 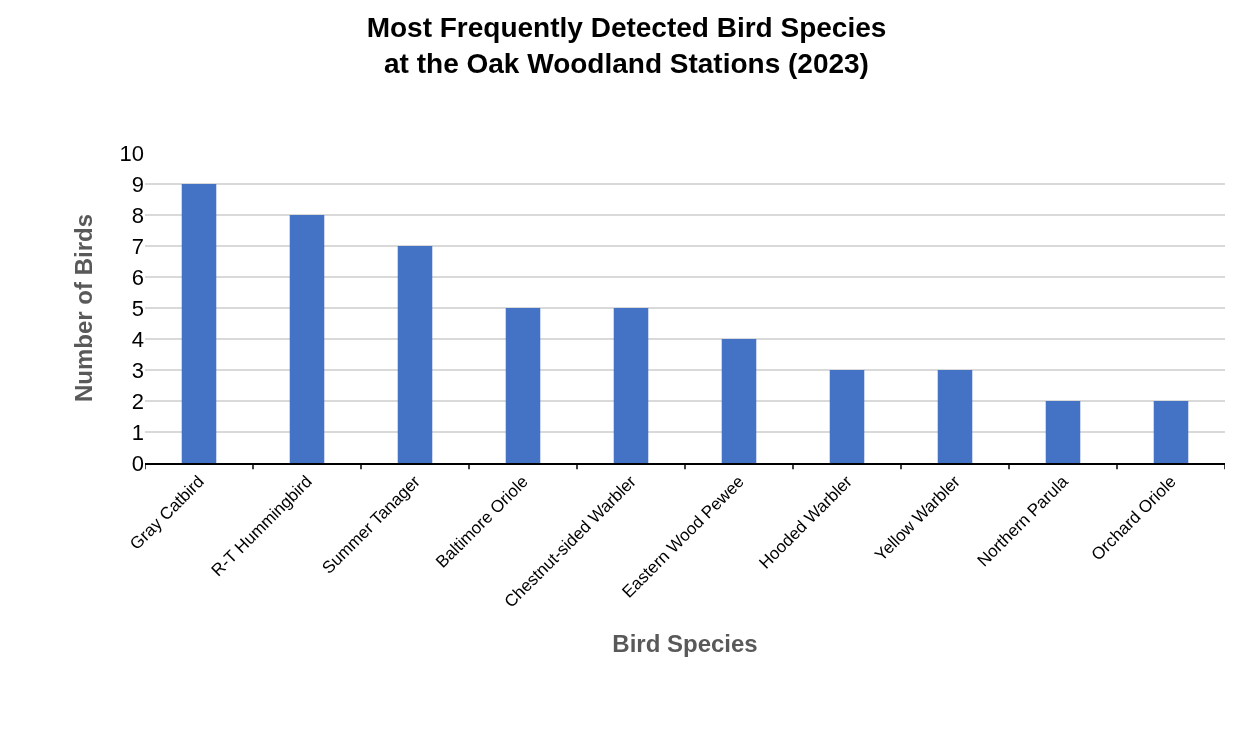 What do you see at coordinates (137, 370) in the screenshot?
I see `y-tick-label: 3` at bounding box center [137, 370].